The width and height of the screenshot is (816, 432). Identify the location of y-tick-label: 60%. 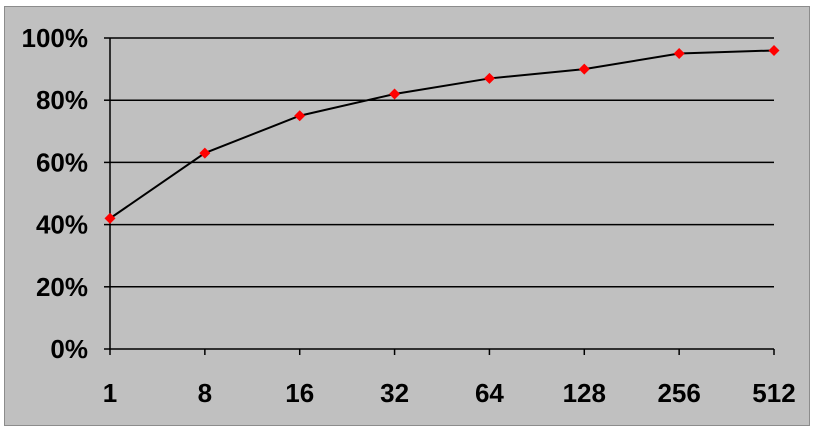
(62, 162).